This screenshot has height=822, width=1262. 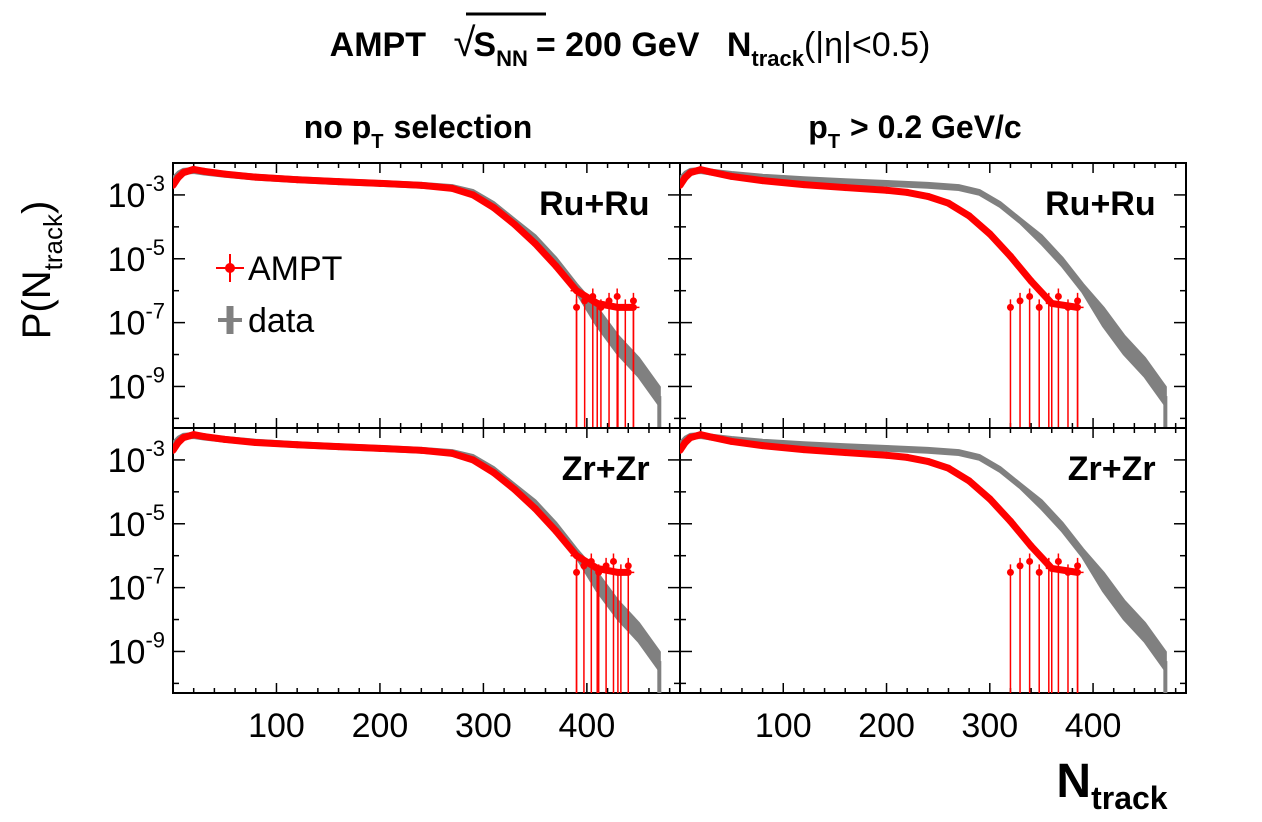 I want to click on sqrt-s-sub: NN, so click(x=512, y=58).